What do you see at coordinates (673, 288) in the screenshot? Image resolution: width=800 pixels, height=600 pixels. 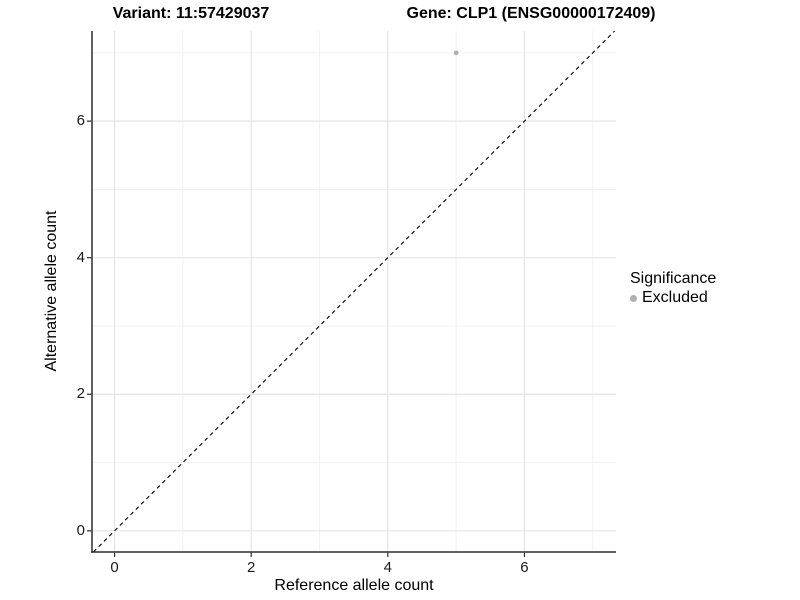 I see `legend: Significance Excluded` at bounding box center [673, 288].